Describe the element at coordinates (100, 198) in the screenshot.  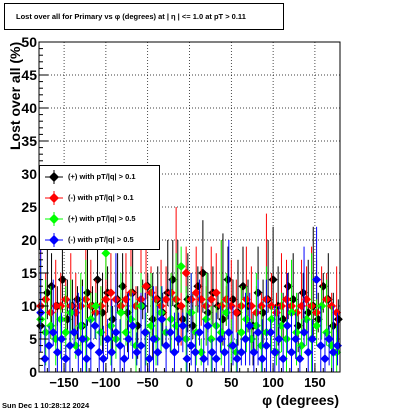
I see `legend-entry-minus-0-1: (-) with pT/|q| > 0.1` at that location.